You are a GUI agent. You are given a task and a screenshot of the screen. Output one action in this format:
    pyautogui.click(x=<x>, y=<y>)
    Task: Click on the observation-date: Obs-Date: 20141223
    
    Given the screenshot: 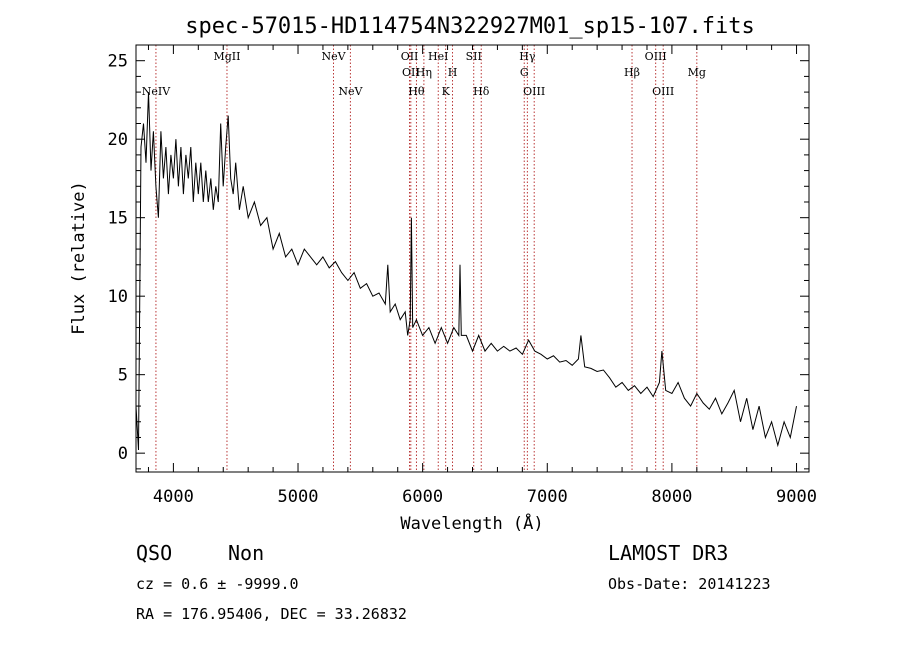 What is the action you would take?
    pyautogui.click(x=689, y=584)
    